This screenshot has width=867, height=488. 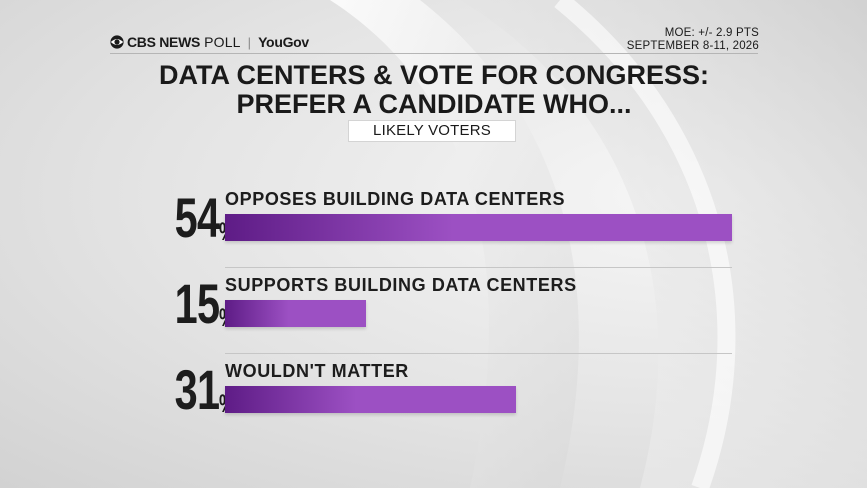 I want to click on brand-yougov: YouGov, so click(x=283, y=42).